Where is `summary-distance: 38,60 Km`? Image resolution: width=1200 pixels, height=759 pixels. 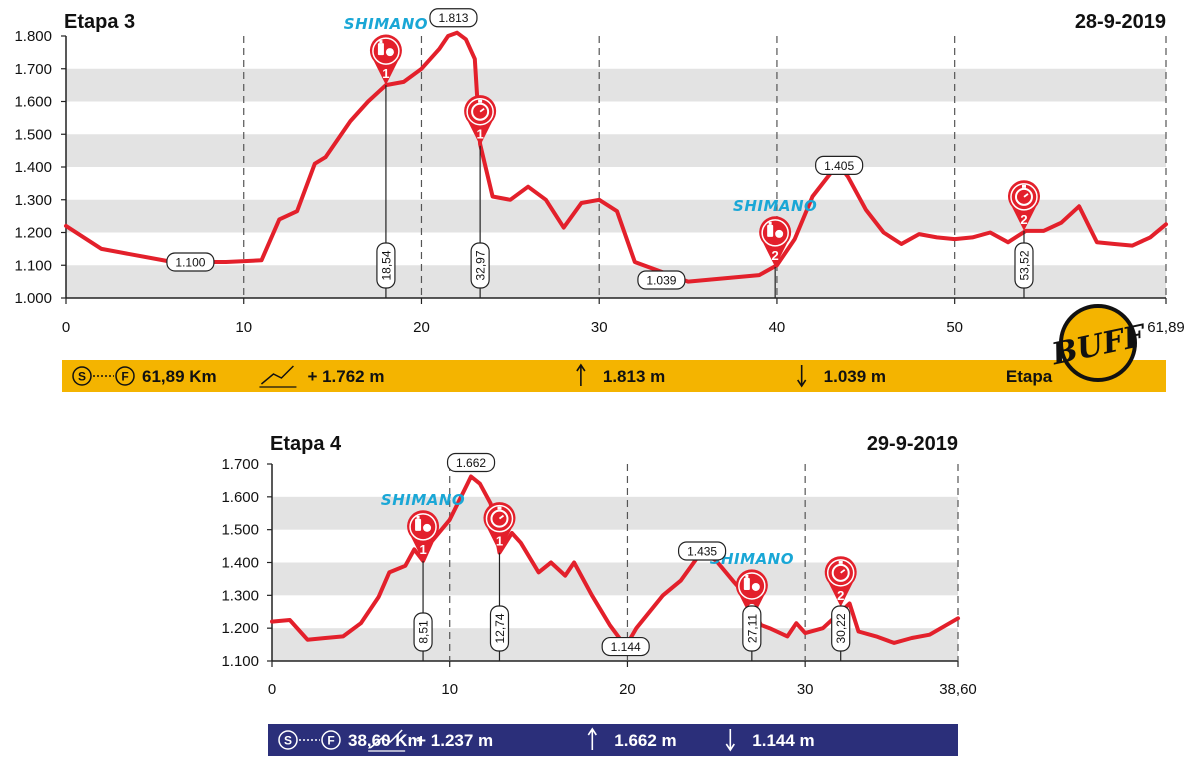
summary-distance: 38,60 Km is located at coordinates (385, 740).